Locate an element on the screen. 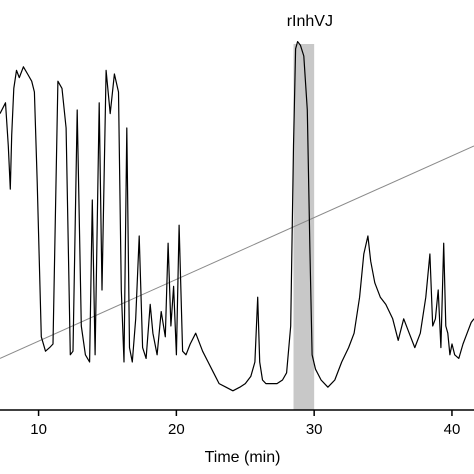 The image size is (474, 474). peak-label-rinhvj: rInhVJ is located at coordinates (310, 21).